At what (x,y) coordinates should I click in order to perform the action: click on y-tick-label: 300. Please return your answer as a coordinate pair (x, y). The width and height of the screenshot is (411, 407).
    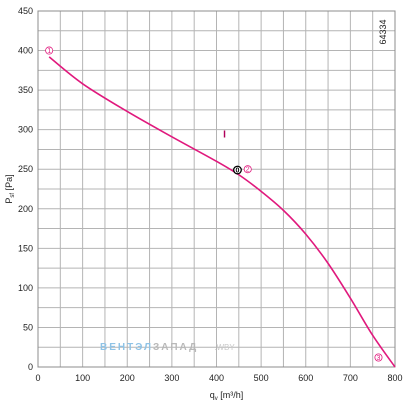
    Looking at the image, I should click on (25, 130).